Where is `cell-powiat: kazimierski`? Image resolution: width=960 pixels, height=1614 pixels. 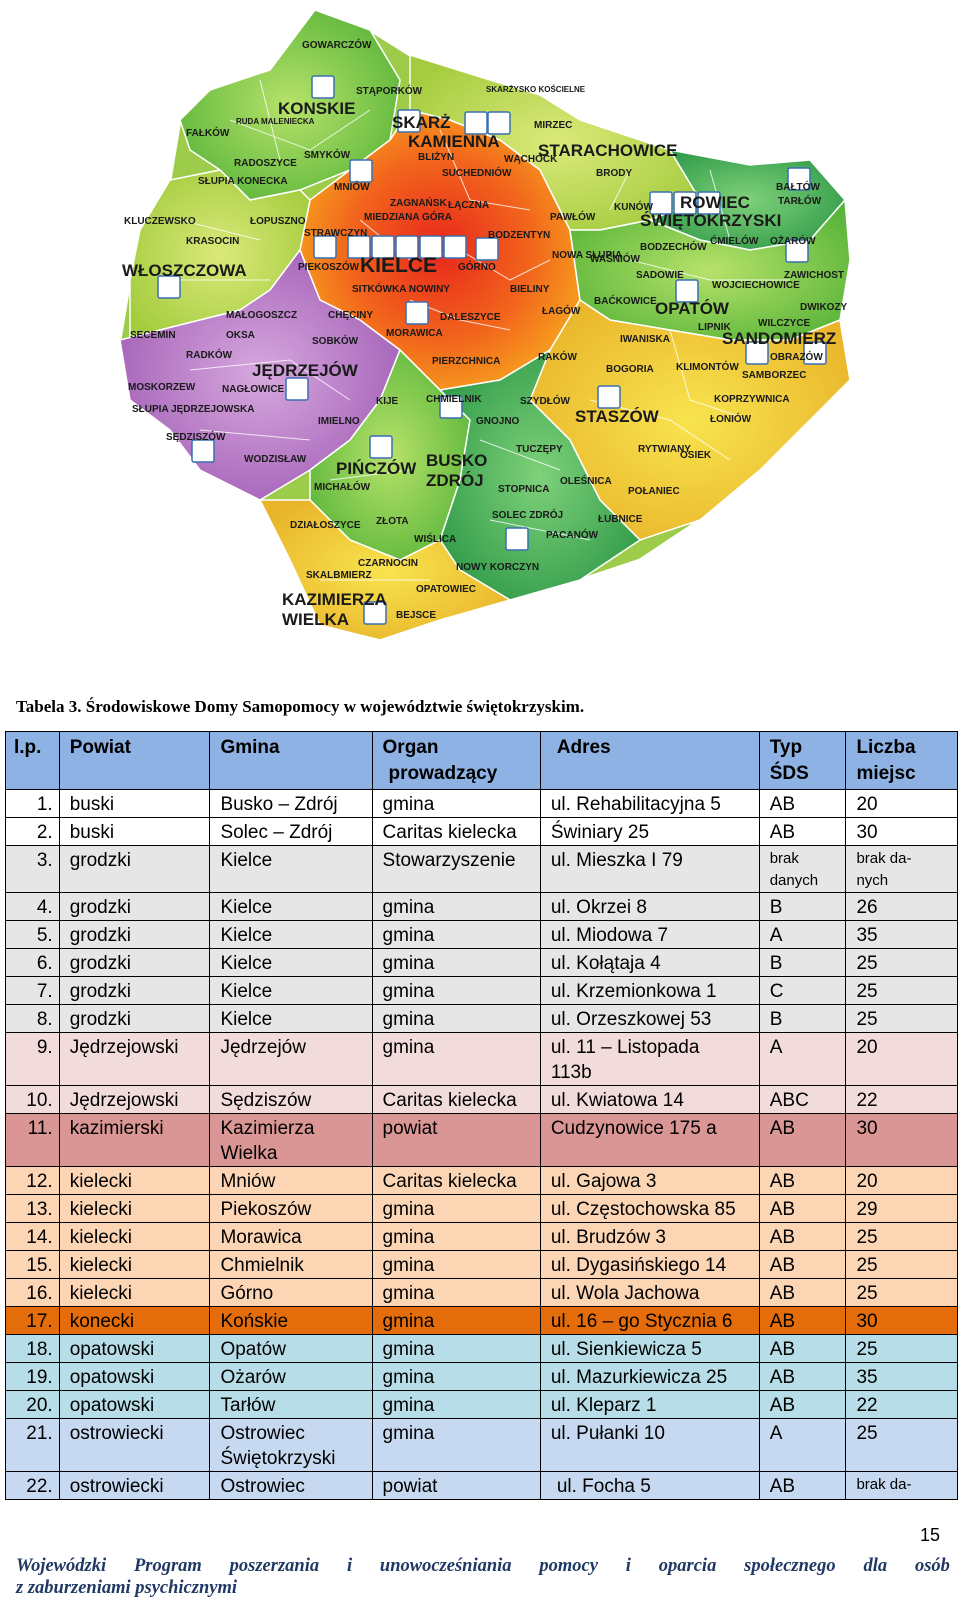
cell-powiat: kazimierski is located at coordinates (134, 1140).